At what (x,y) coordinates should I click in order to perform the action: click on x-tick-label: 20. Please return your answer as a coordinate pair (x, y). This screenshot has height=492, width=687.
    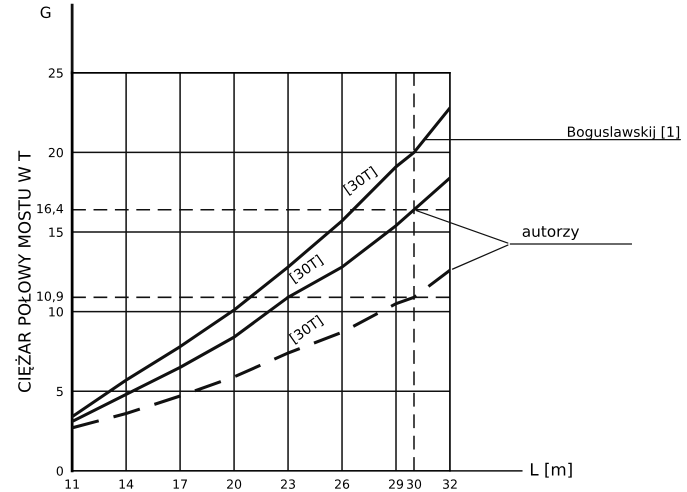
    Looking at the image, I should click on (234, 484).